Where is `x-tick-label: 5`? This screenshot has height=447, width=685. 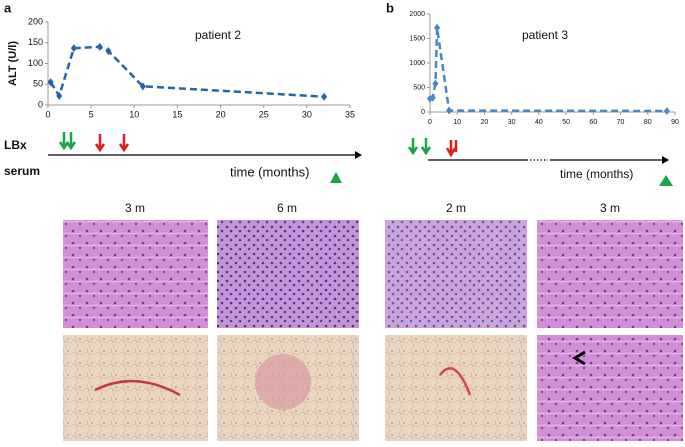
x-tick-label: 5 is located at coordinates (91, 114).